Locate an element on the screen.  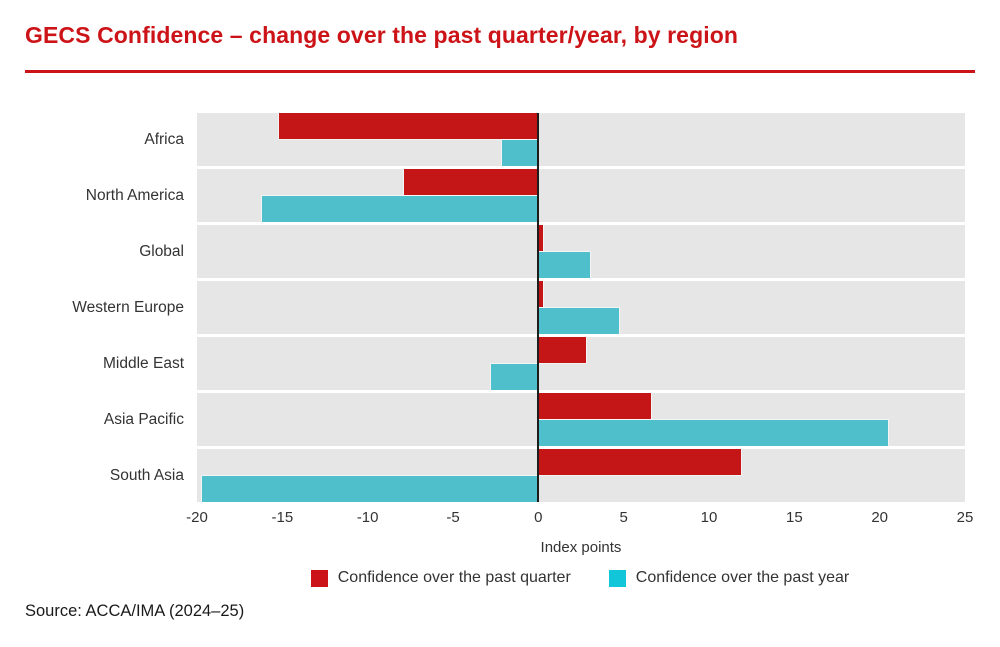
x-tick-label: -15 is located at coordinates (282, 517).